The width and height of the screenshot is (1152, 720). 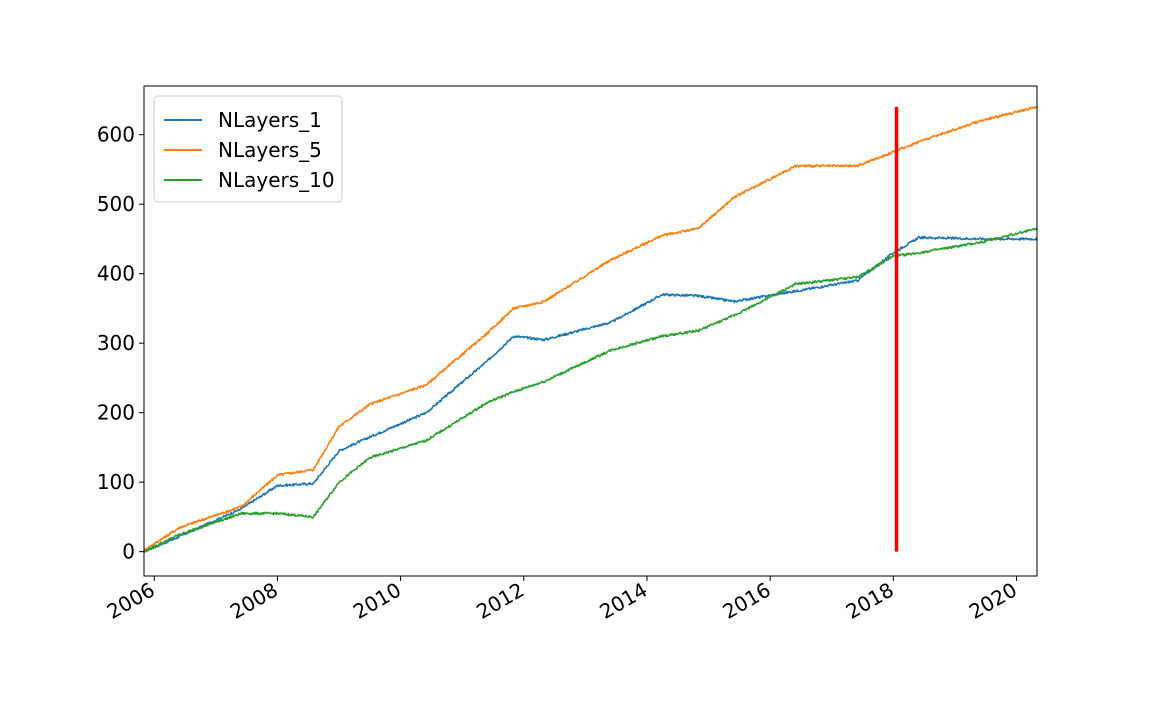 I want to click on x-axis: 2006 2008 2010 2012 2014 2016 2018 2020, so click(x=562, y=600).